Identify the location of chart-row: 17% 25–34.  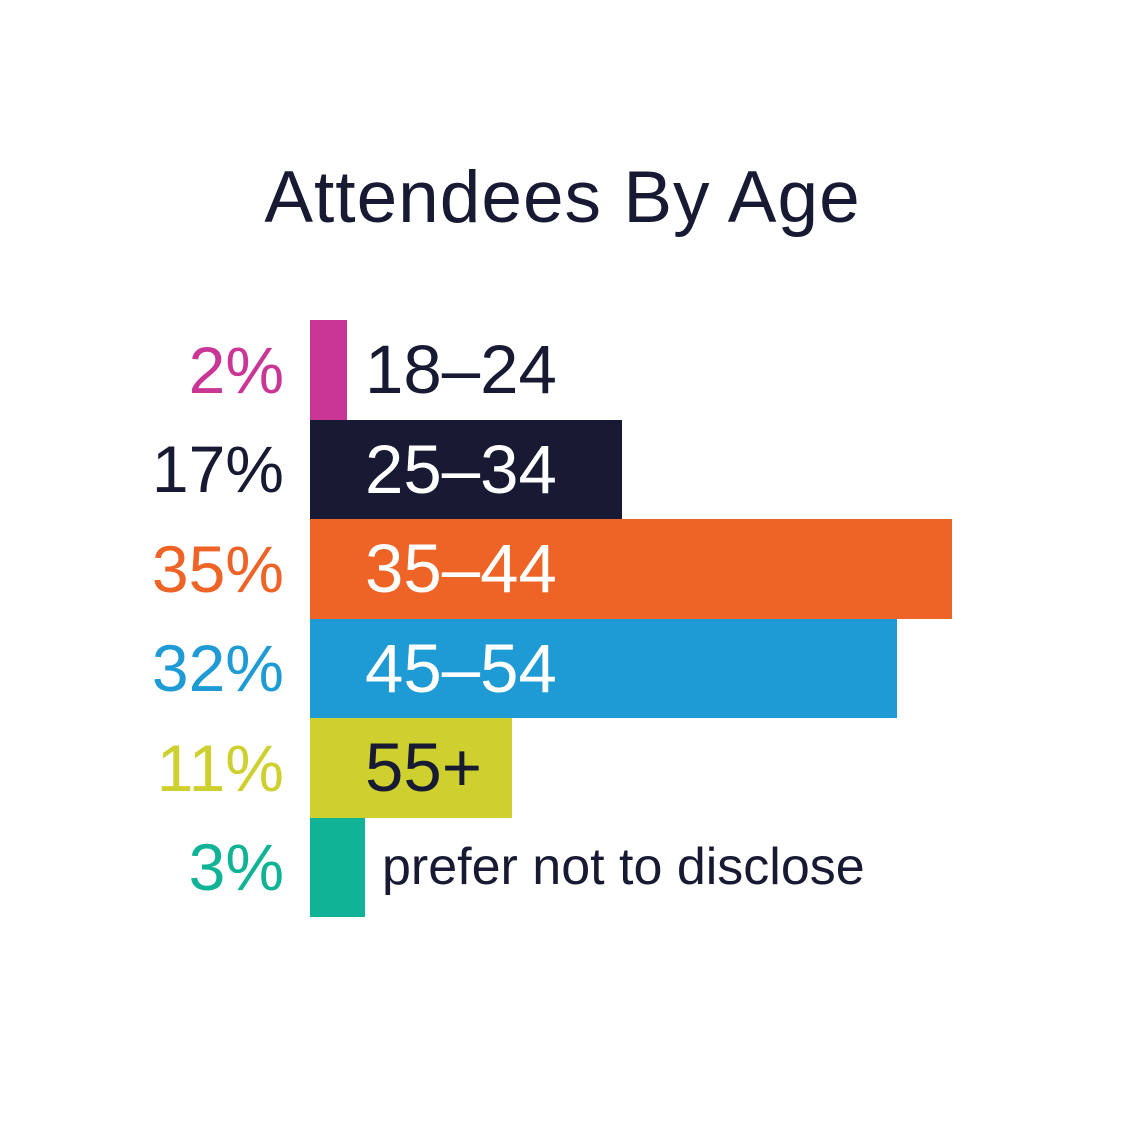
(562, 469).